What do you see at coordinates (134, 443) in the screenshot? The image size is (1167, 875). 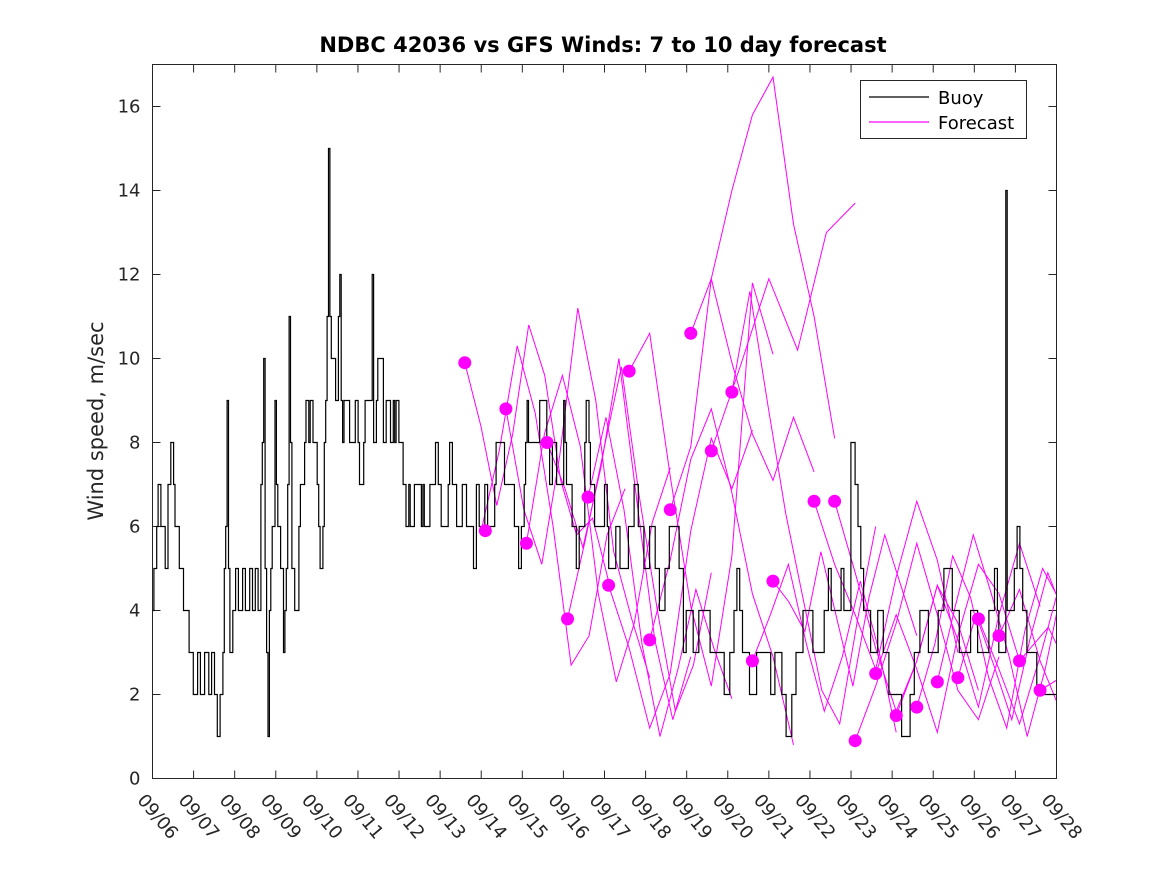 I see `y-tick-label: 8` at bounding box center [134, 443].